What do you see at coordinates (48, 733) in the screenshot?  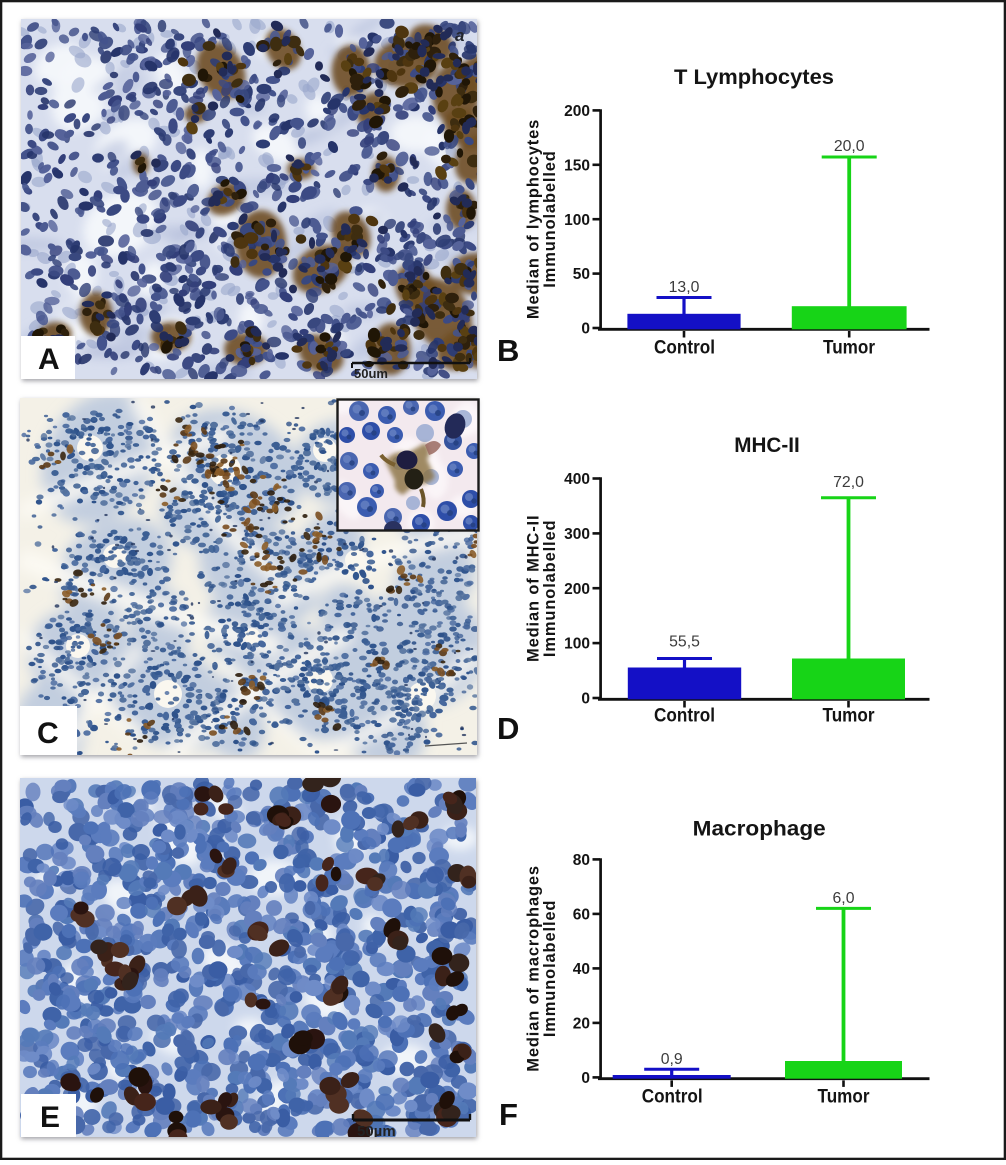 I see `svg-text: C` at bounding box center [48, 733].